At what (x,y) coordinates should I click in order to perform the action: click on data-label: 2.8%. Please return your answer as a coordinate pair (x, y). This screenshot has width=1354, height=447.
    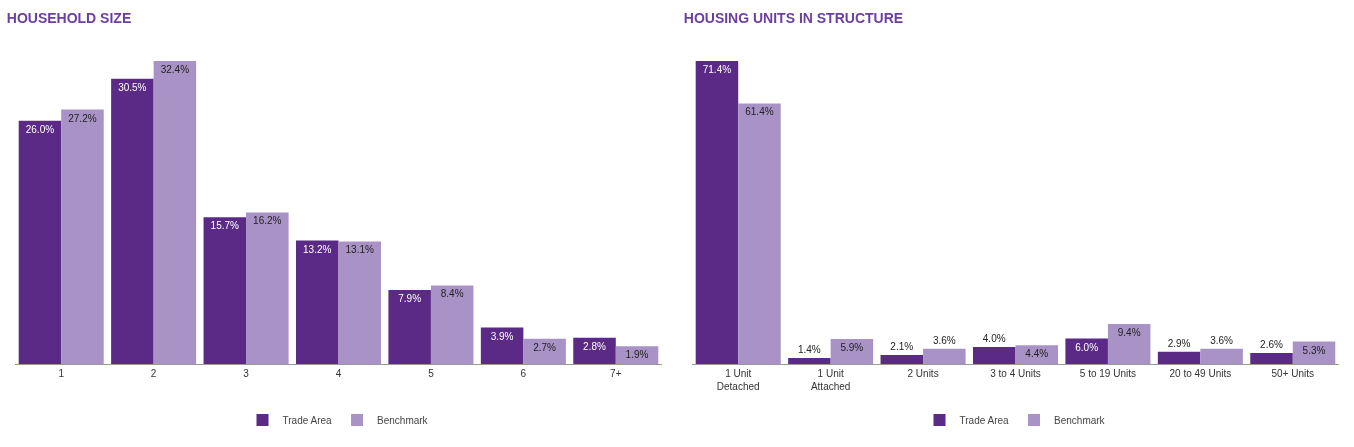
    Looking at the image, I should click on (594, 346).